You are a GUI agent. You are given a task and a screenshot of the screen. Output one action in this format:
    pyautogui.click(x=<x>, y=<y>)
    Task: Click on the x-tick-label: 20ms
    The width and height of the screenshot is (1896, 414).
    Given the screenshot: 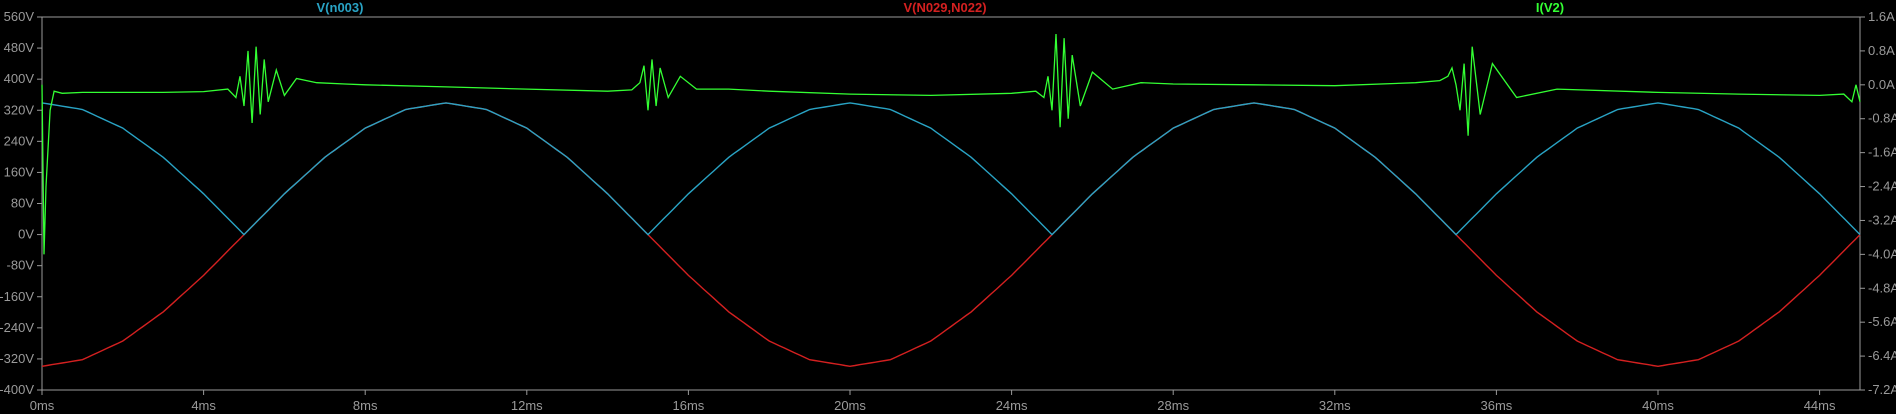 What is the action you would take?
    pyautogui.click(x=850, y=405)
    